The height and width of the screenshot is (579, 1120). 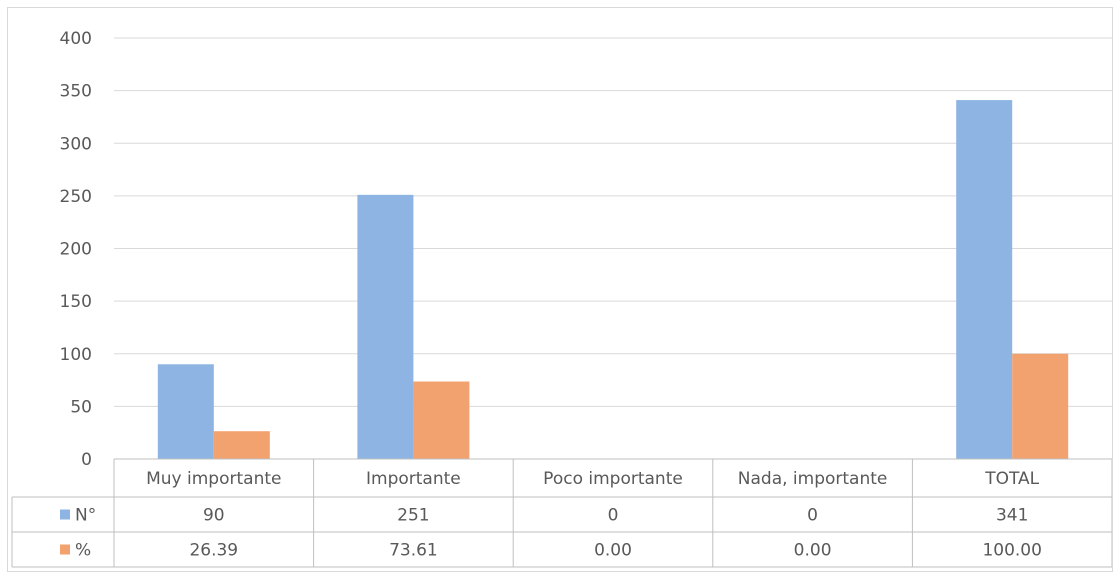 What do you see at coordinates (76, 355) in the screenshot?
I see `y-tick-label: 100` at bounding box center [76, 355].